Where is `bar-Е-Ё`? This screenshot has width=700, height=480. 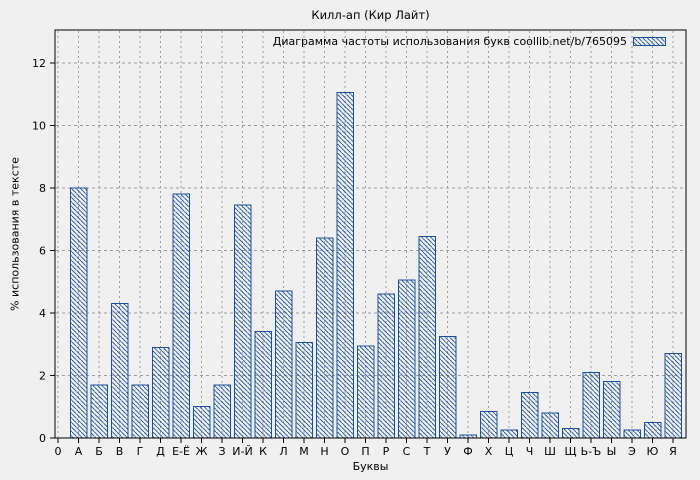 bar-Е-Ё is located at coordinates (181, 316).